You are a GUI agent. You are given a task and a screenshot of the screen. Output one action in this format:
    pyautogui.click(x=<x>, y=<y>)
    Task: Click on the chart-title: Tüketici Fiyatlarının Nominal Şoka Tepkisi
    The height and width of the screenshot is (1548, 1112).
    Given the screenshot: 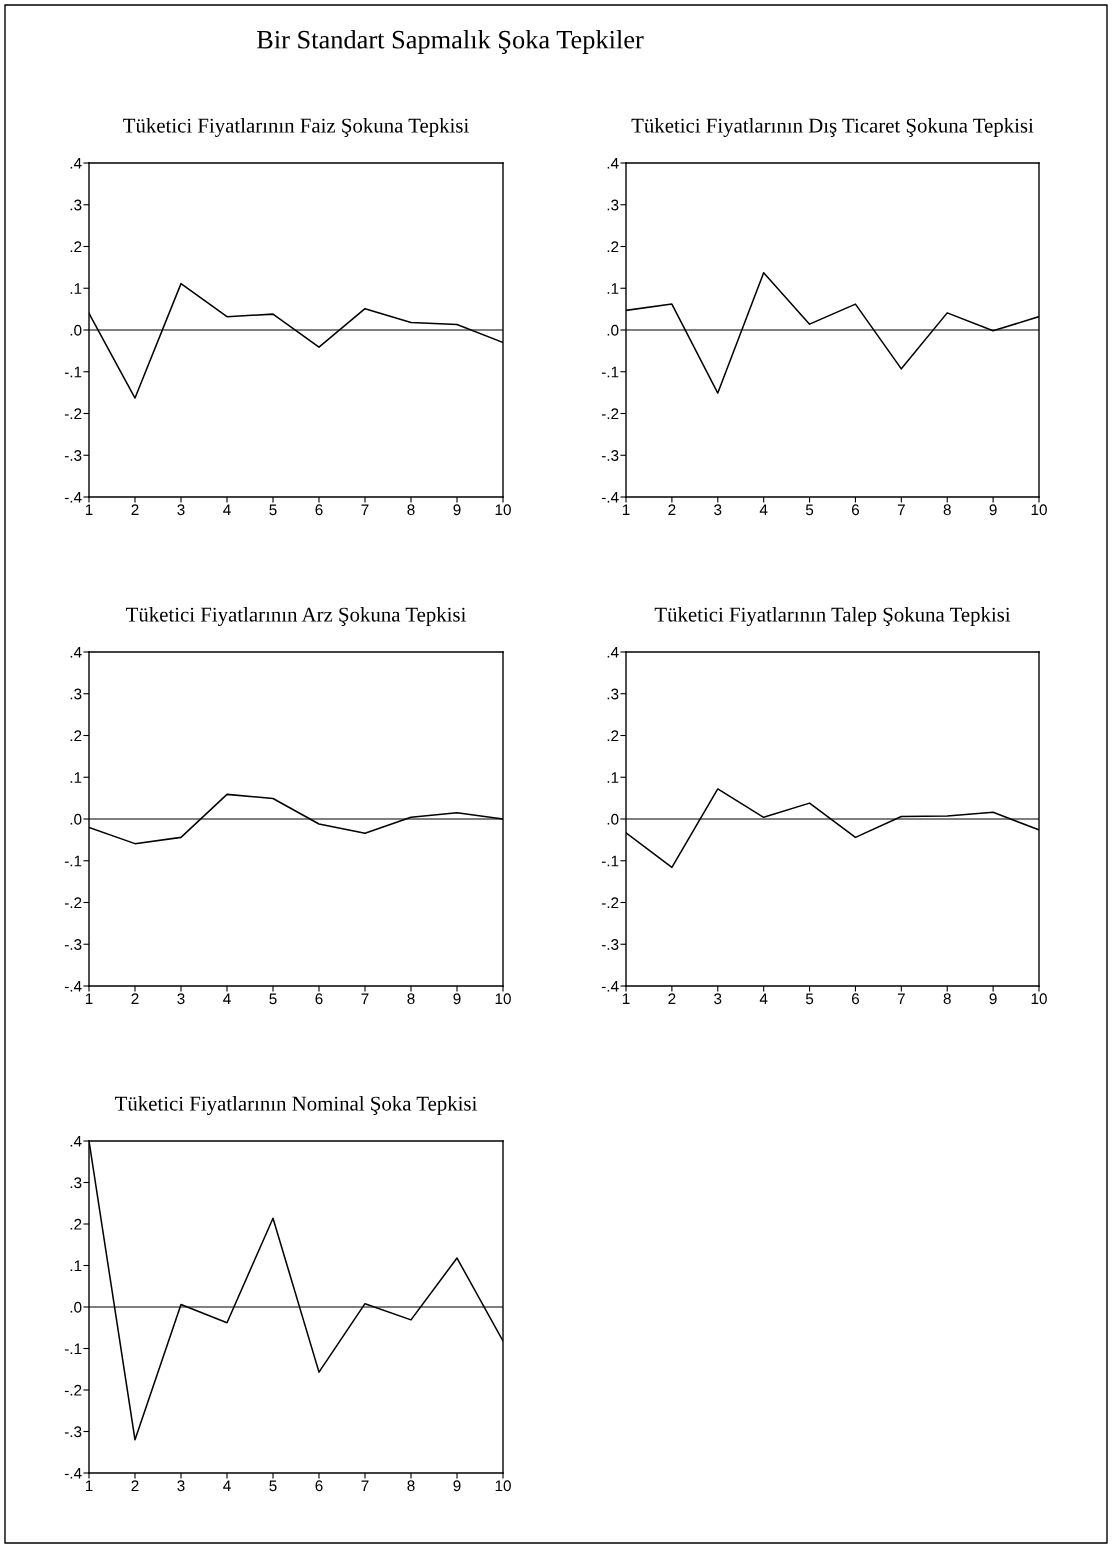 What is the action you would take?
    pyautogui.click(x=296, y=1105)
    